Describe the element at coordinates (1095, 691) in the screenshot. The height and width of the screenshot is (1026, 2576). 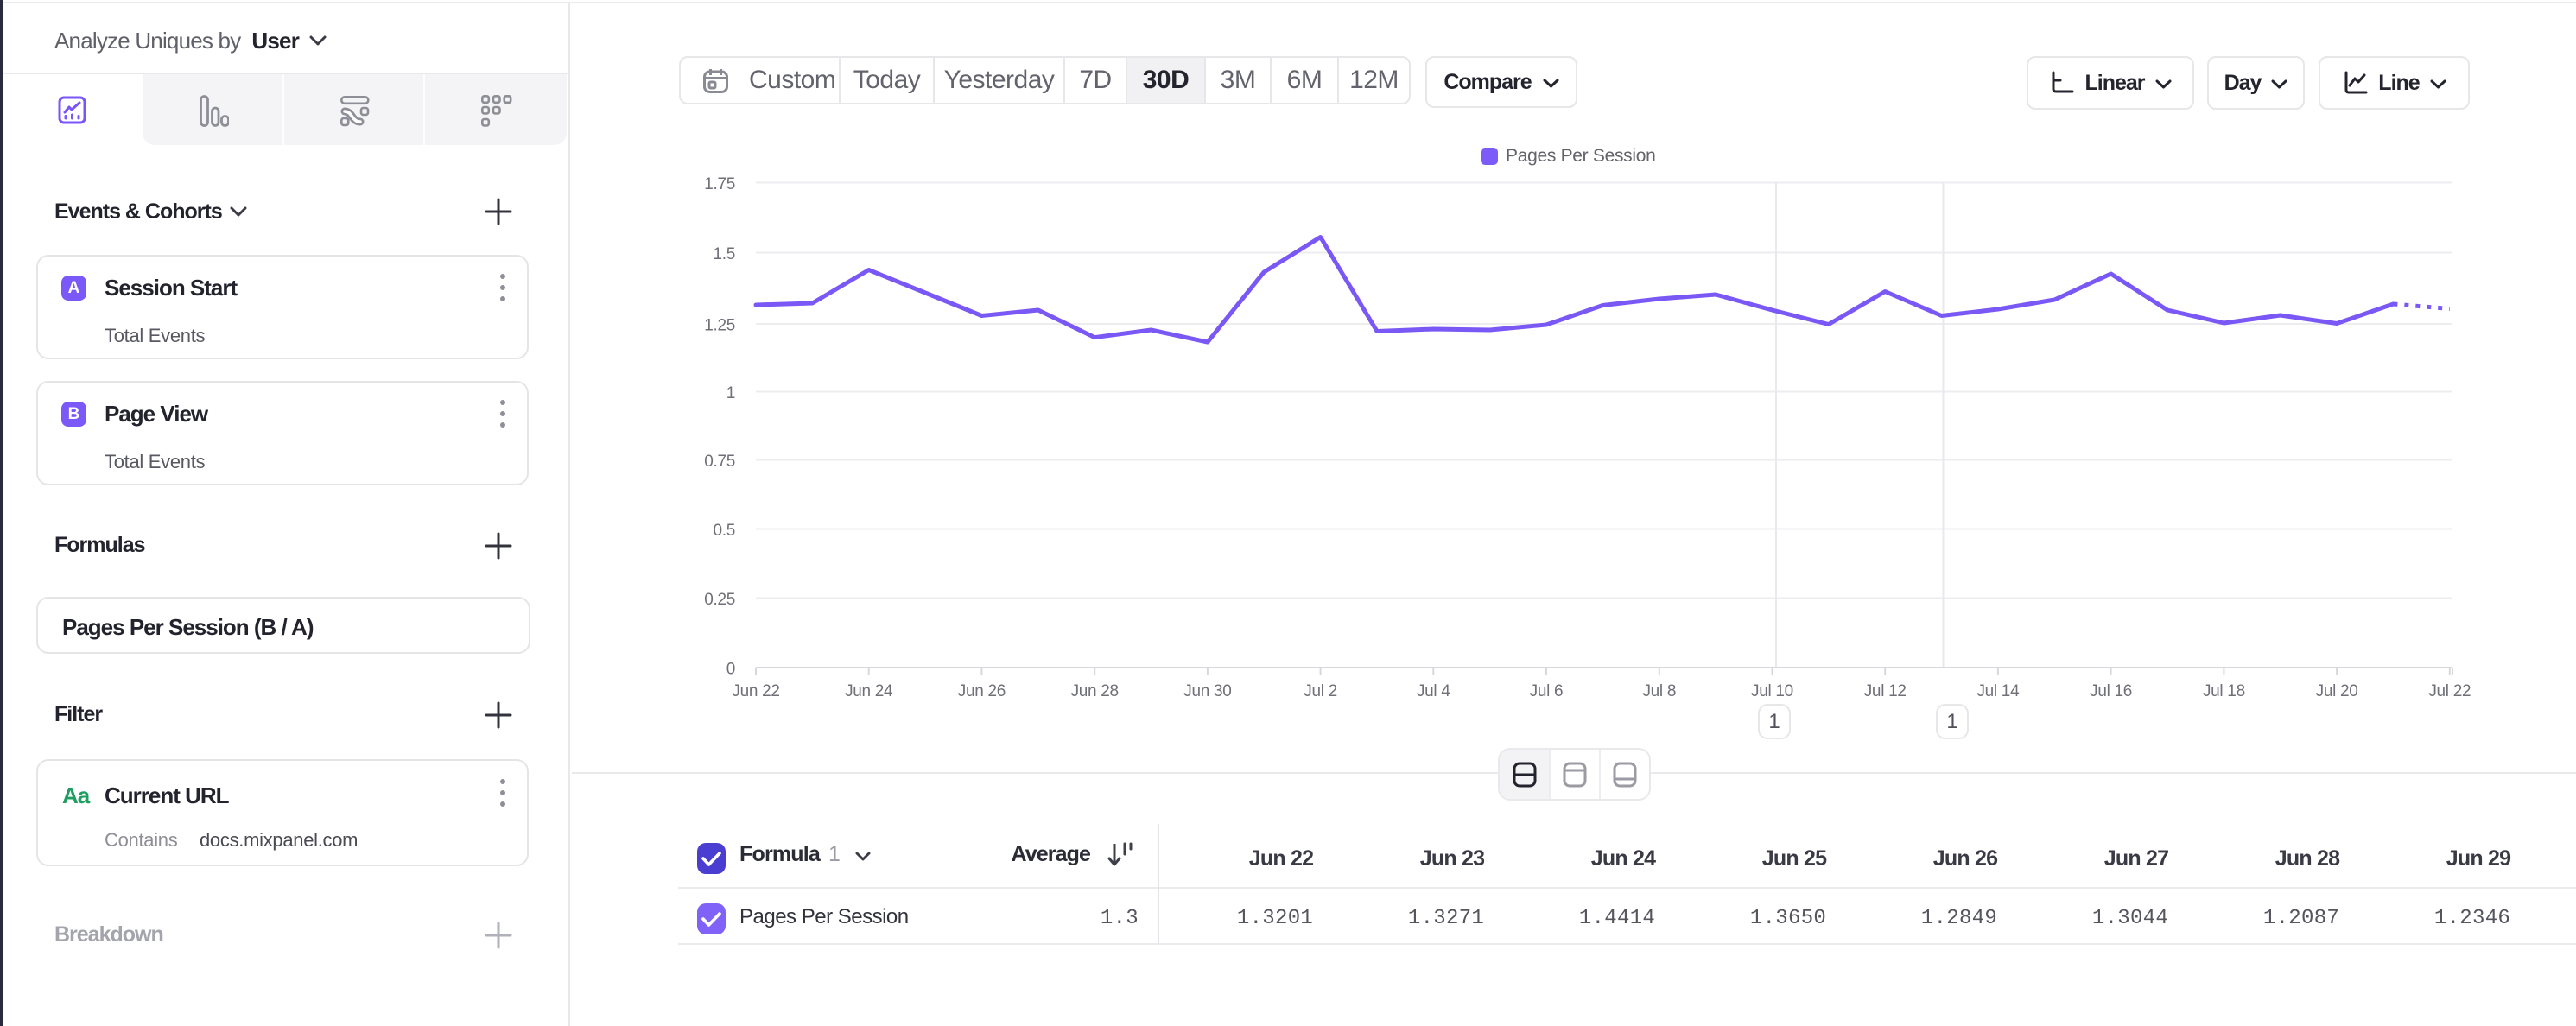
I see `svg-text: Jun 28` at that location.